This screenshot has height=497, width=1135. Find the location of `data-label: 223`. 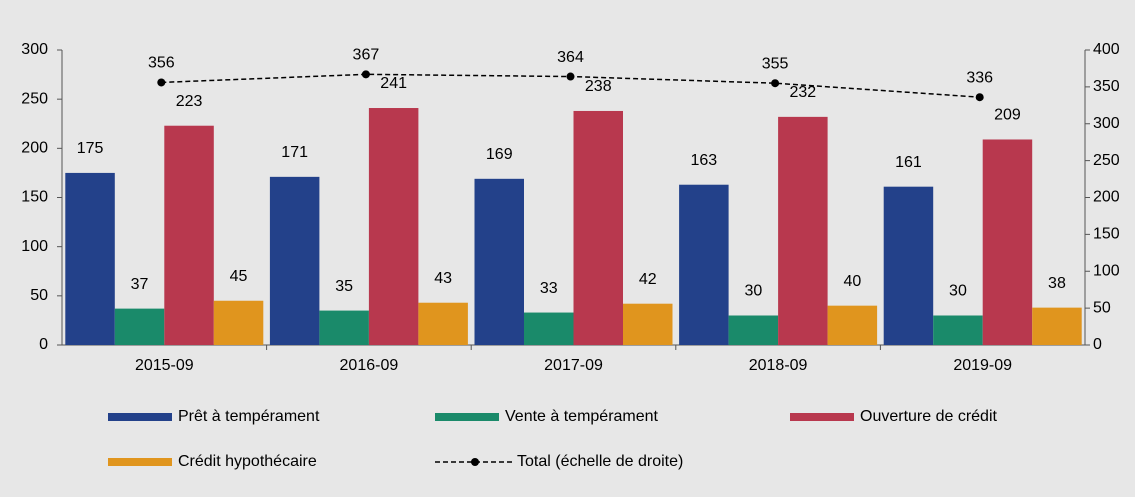

data-label: 223 is located at coordinates (189, 101).